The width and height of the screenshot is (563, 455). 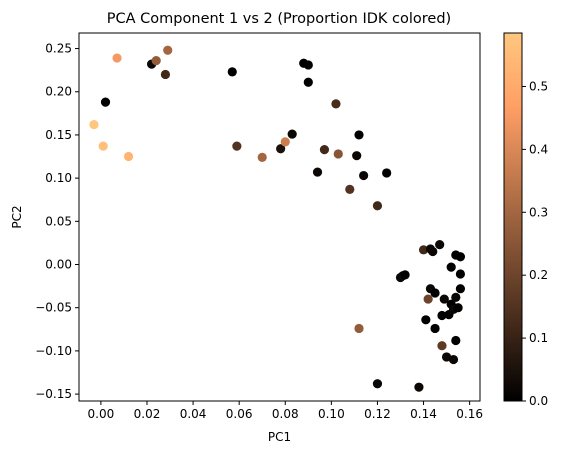 I want to click on x-tick-label: 0.16, so click(x=469, y=414).